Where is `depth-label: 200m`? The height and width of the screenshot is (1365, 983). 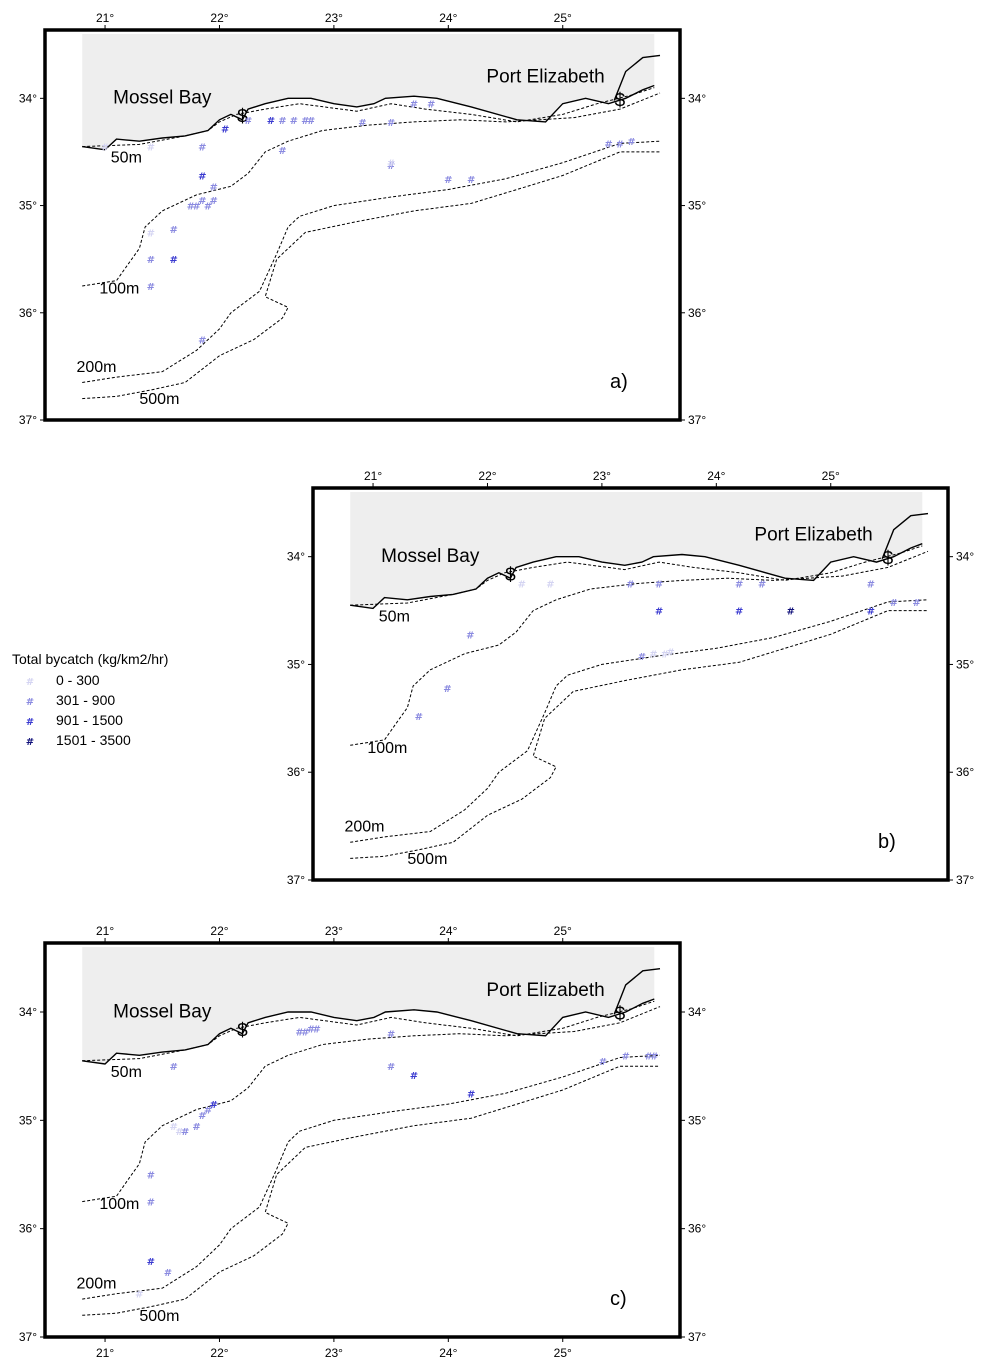
depth-label: 200m is located at coordinates (96, 1283).